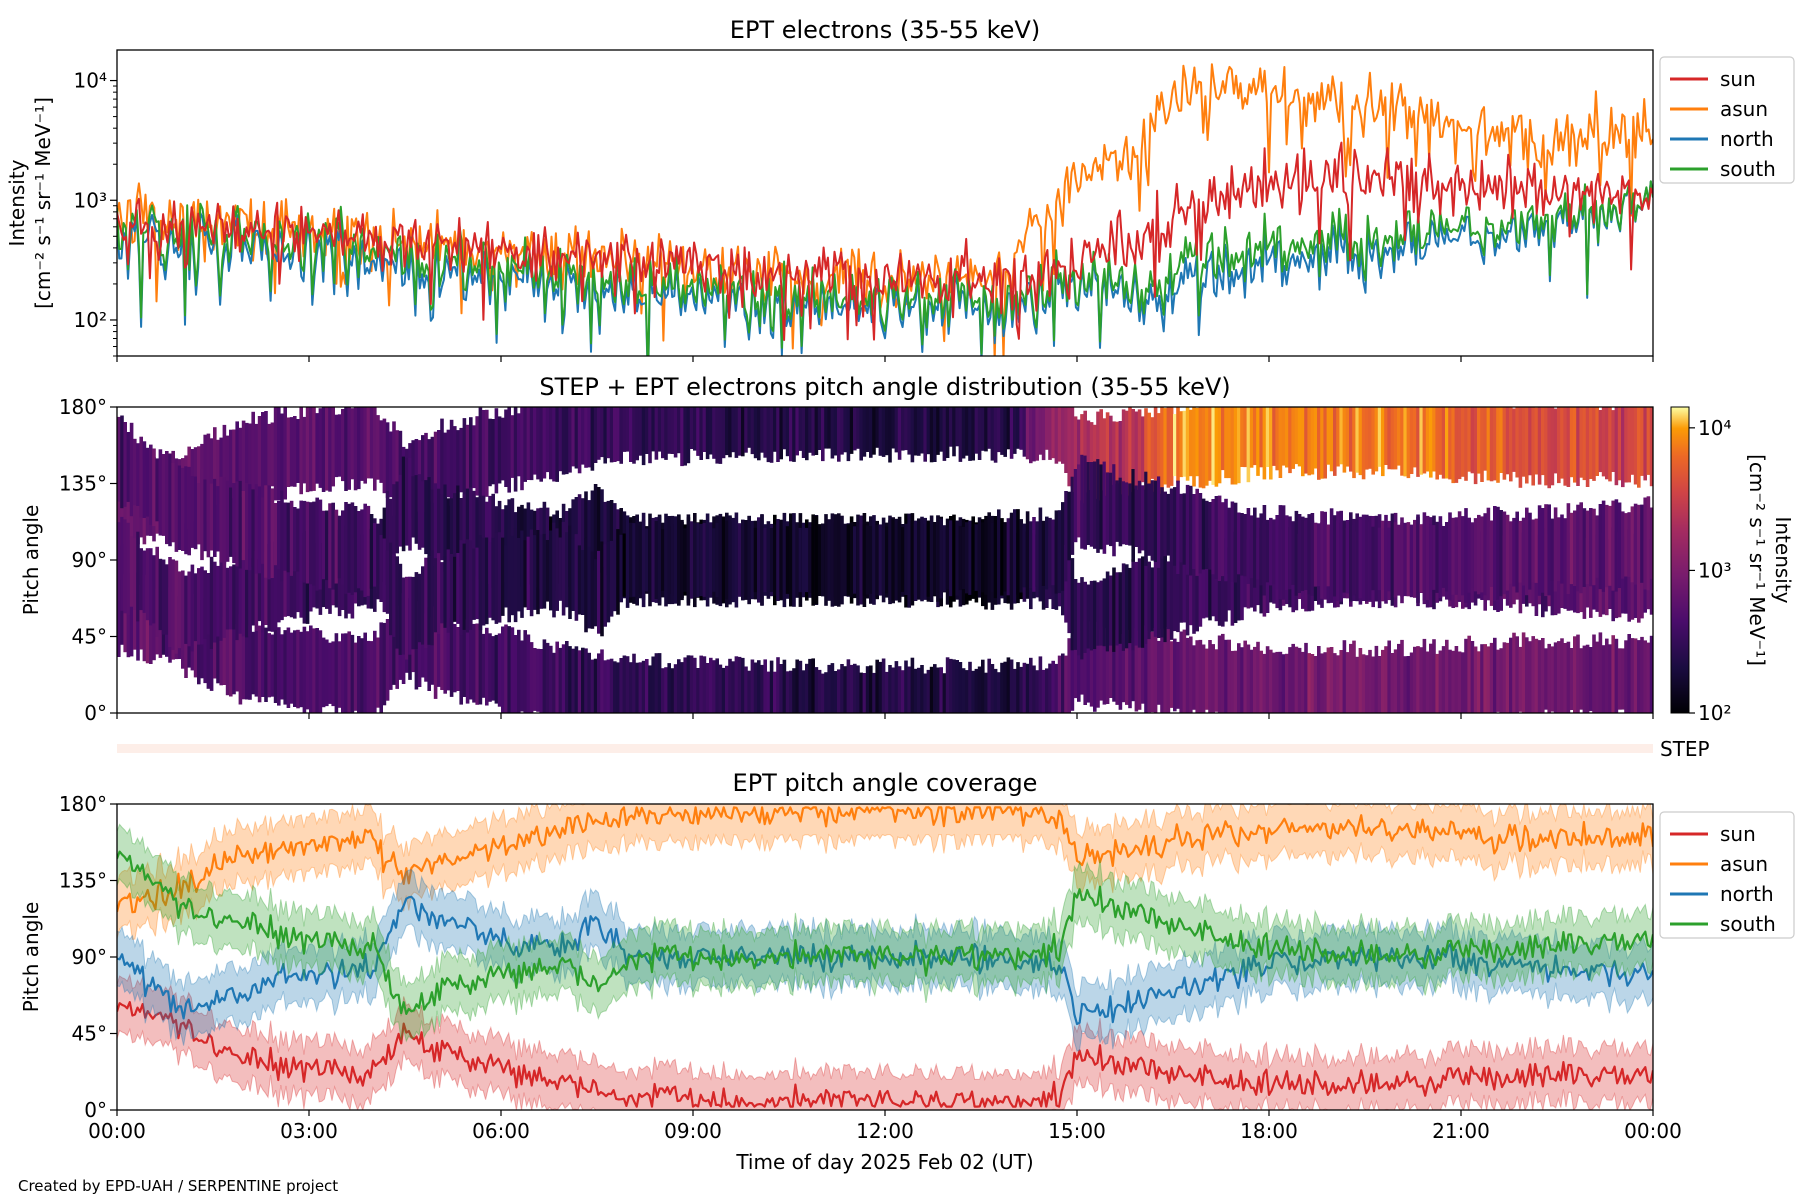 The image size is (1800, 1200). Describe the element at coordinates (885, 783) in the screenshot. I see `panel3-title: EPT pitch angle coverage` at that location.